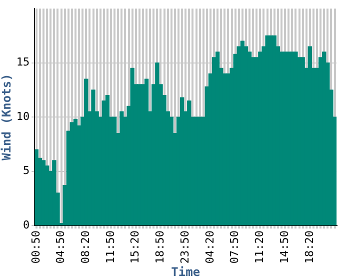 Image resolution: width=350 pixels, height=280 pixels. What do you see at coordinates (309, 247) in the screenshot?
I see `x-tick-label: 18:20` at bounding box center [309, 247].